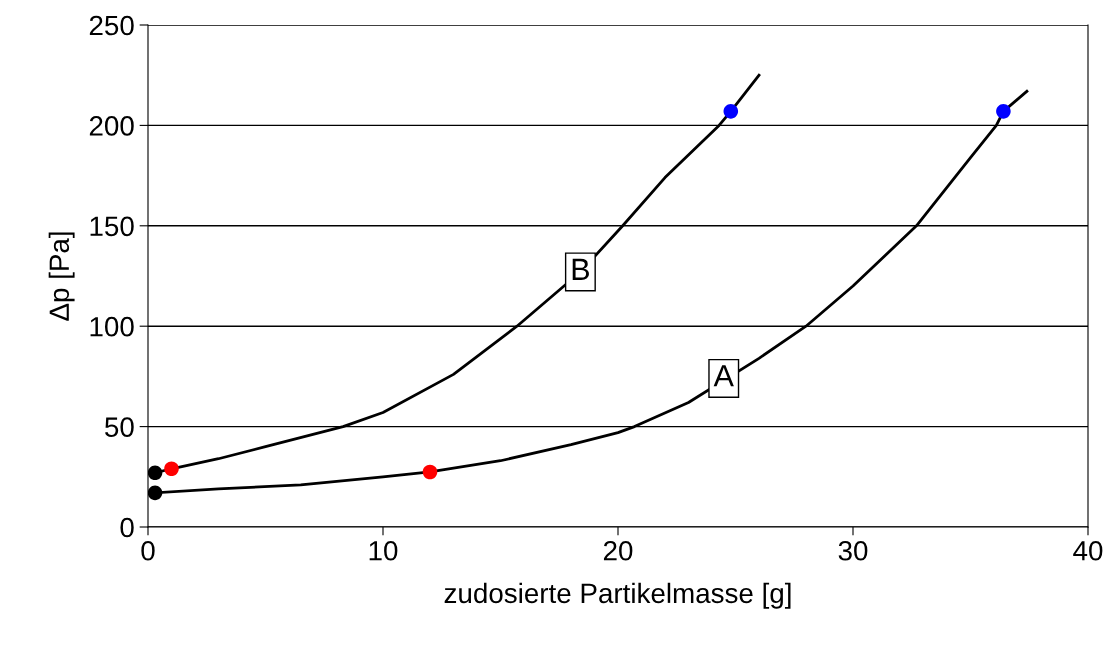 The height and width of the screenshot is (653, 1112). Describe the element at coordinates (112, 226) in the screenshot. I see `y-tick-label: 150` at that location.